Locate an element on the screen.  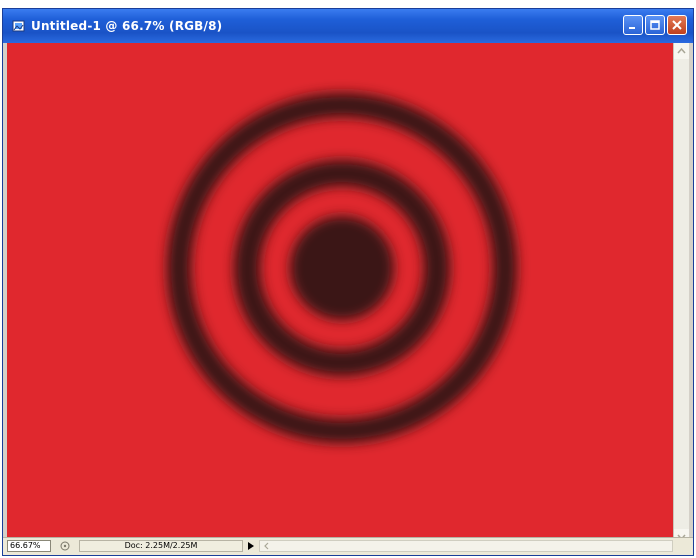
center-dot is located at coordinates (342, 268).